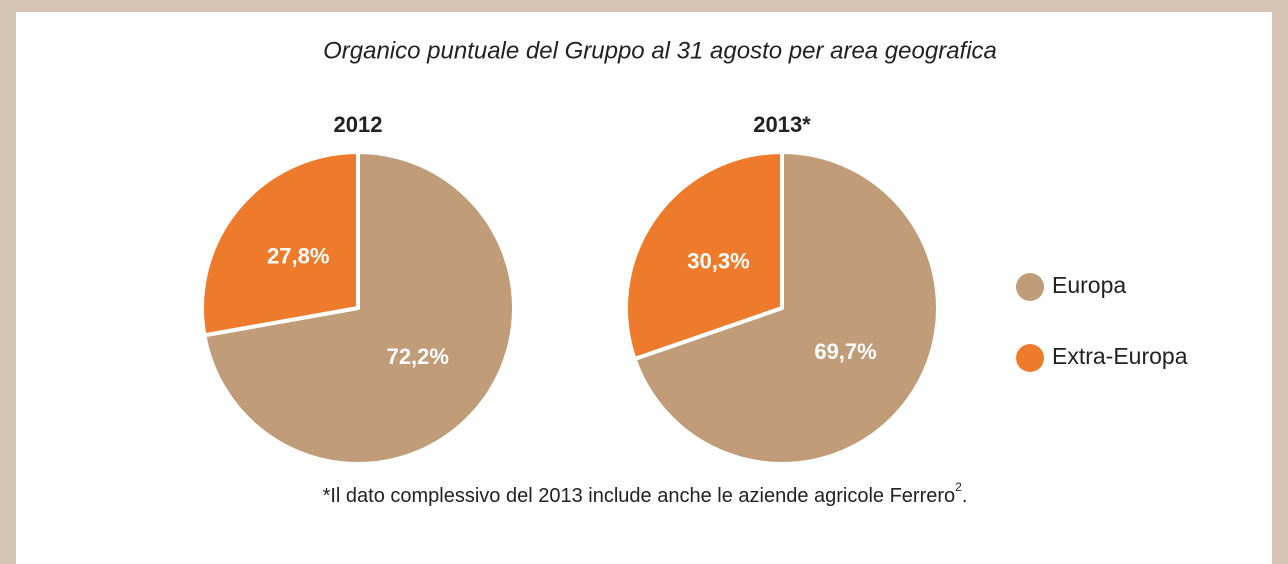 The image size is (1288, 564). Describe the element at coordinates (1280, 282) in the screenshot. I see `frame-right` at that location.